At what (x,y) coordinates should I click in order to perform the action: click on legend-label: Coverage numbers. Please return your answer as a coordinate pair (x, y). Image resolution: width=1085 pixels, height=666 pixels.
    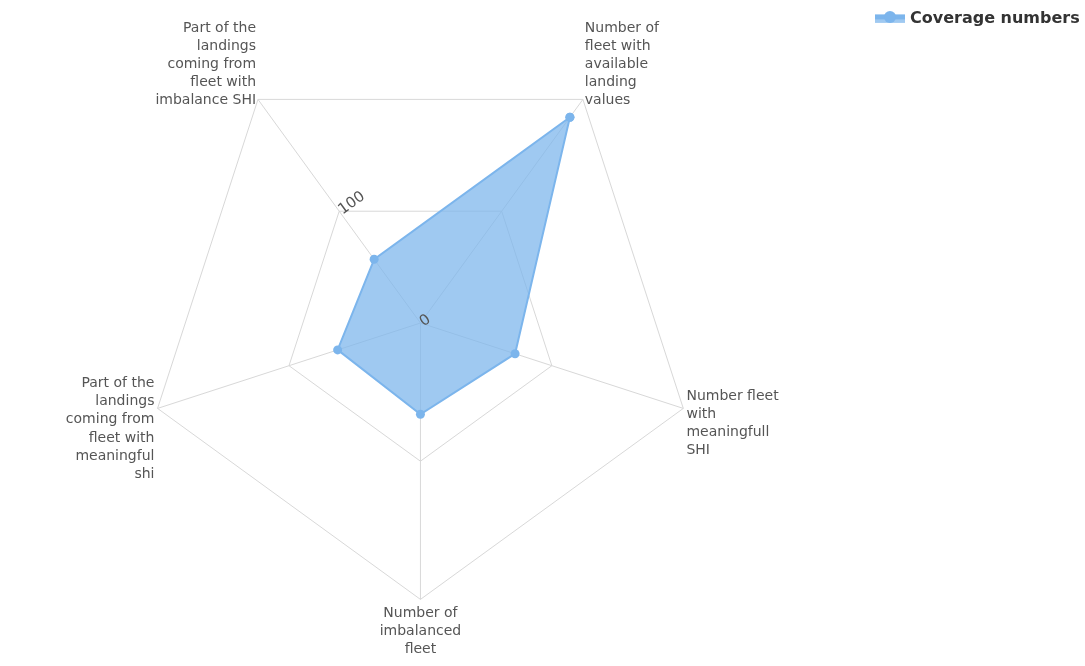
    Looking at the image, I should click on (995, 18).